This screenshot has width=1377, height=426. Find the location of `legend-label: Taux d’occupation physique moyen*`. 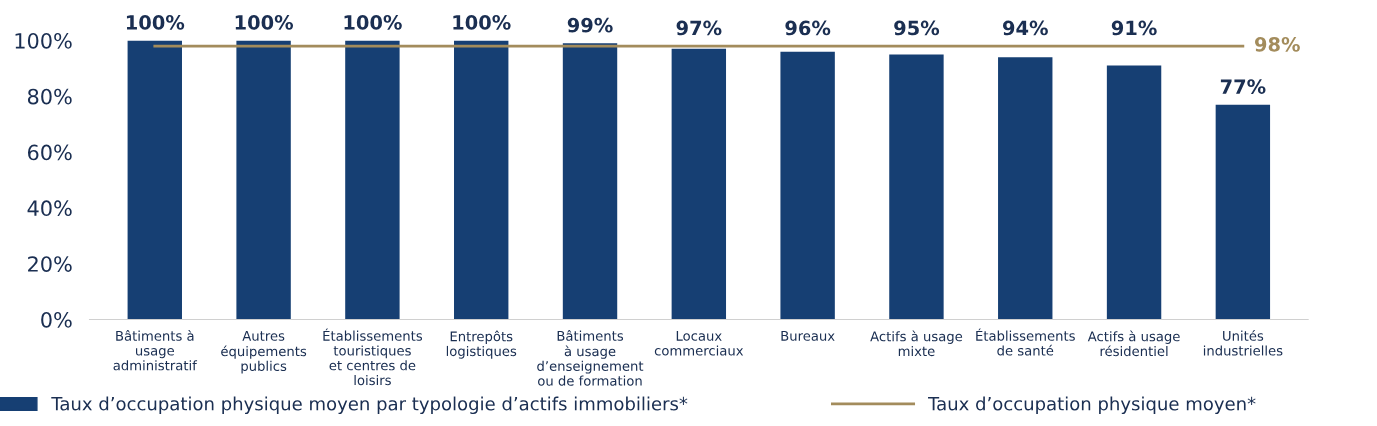

legend-label: Taux d’occupation physique moyen* is located at coordinates (1092, 405).